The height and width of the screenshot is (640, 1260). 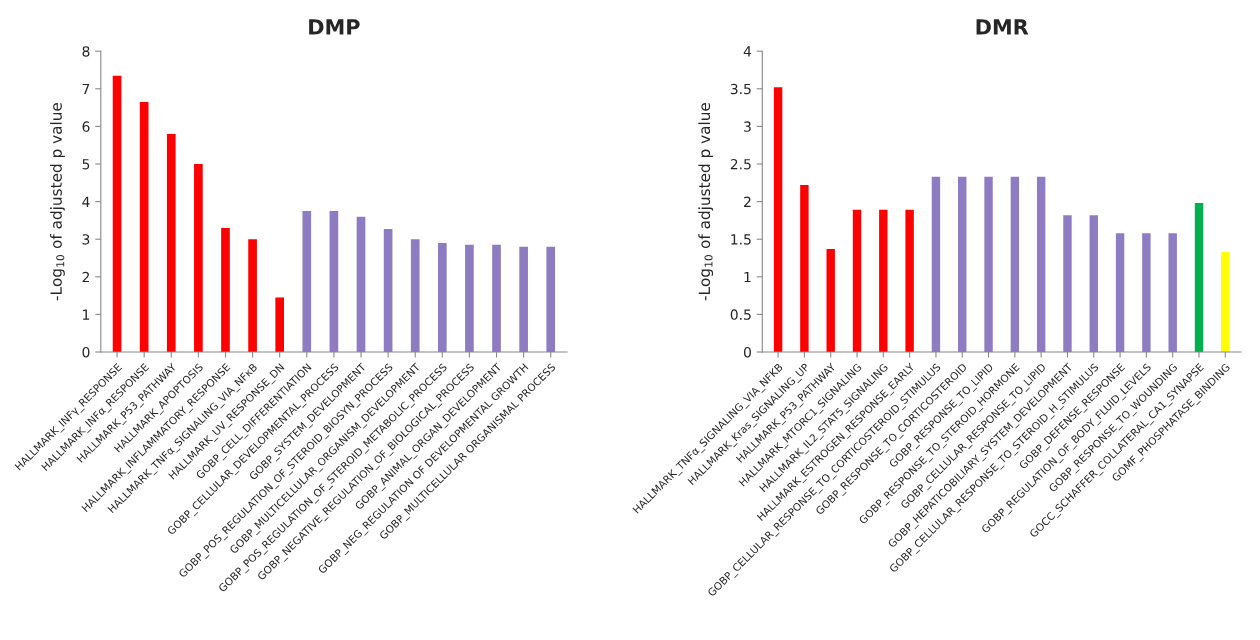 What do you see at coordinates (740, 164) in the screenshot?
I see `y-tick-label: 2.5` at bounding box center [740, 164].